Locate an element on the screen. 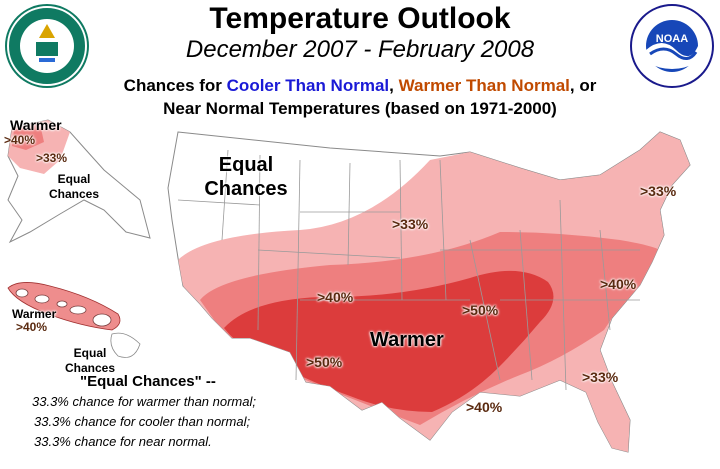  warmer-label: Warmer Than Normal is located at coordinates (484, 85).